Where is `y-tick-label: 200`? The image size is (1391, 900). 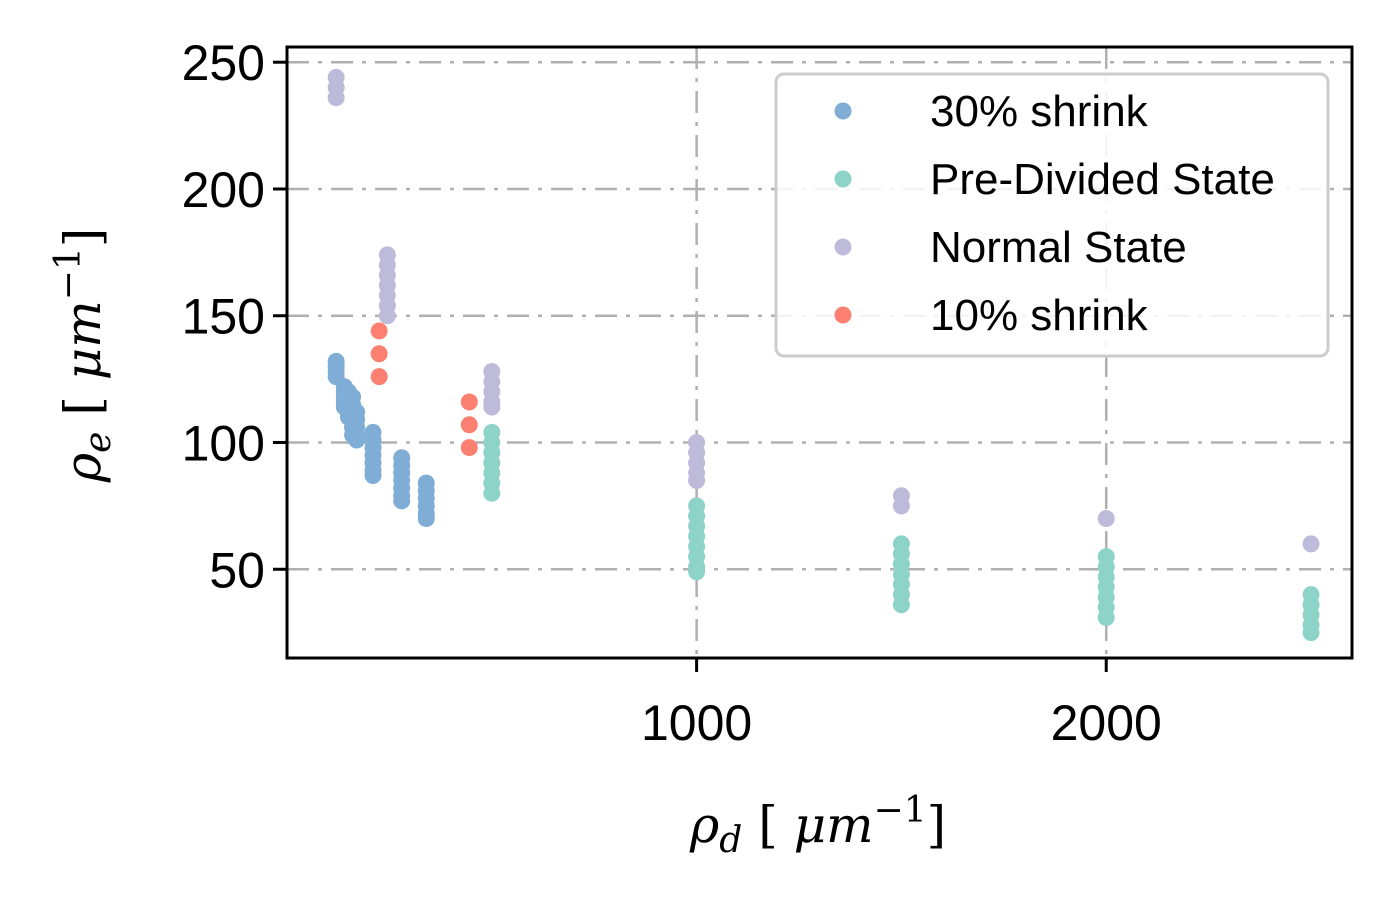 y-tick-label: 200 is located at coordinates (223, 190).